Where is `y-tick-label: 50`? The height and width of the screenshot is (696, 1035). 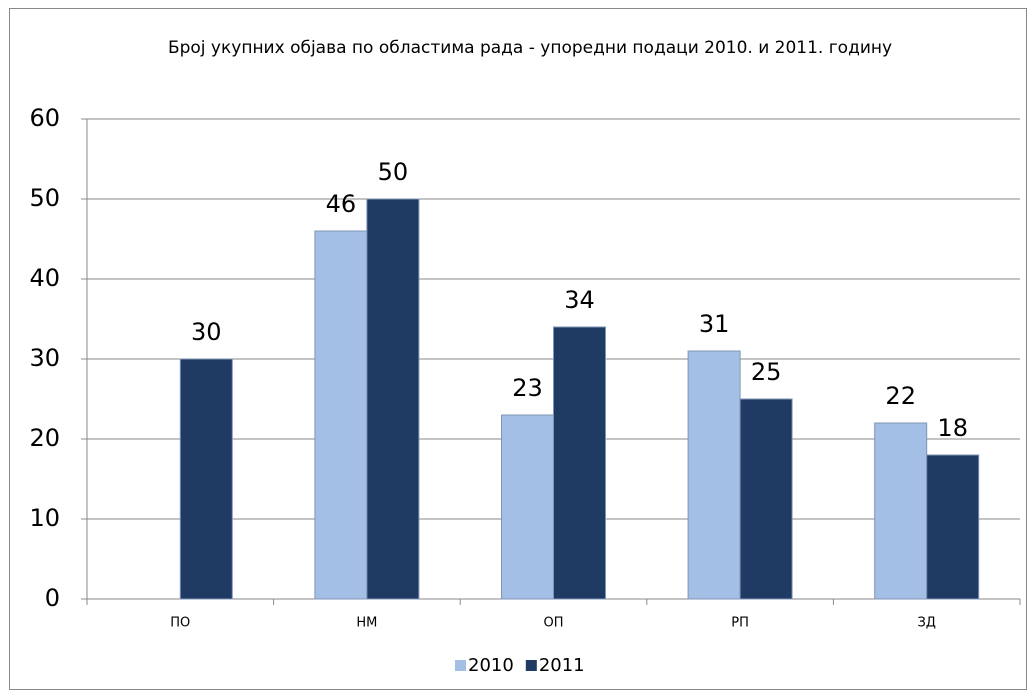
y-tick-label: 50 is located at coordinates (44, 198).